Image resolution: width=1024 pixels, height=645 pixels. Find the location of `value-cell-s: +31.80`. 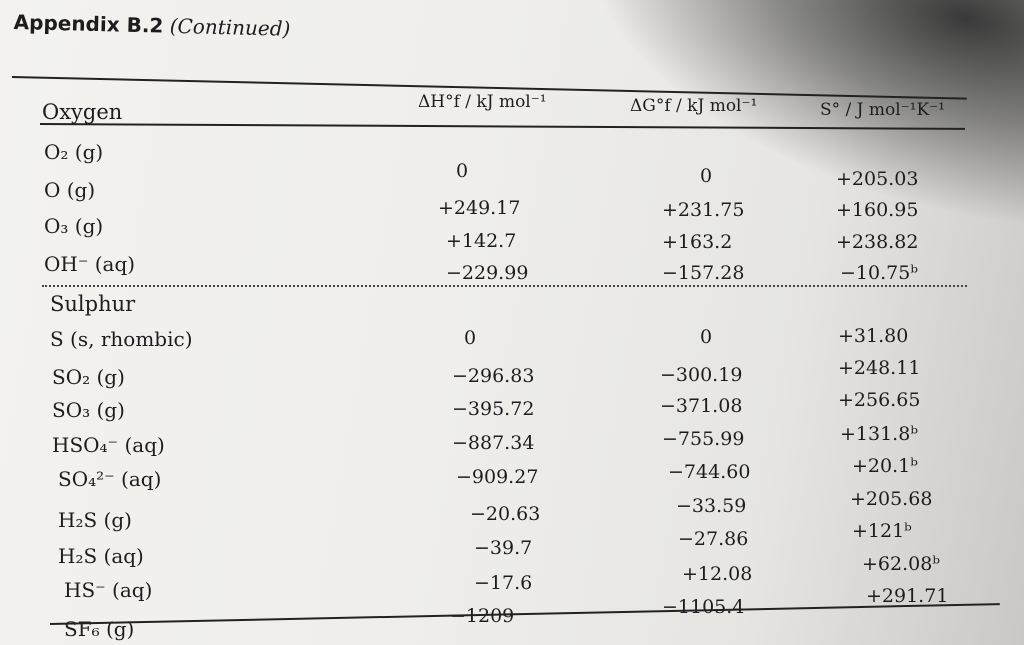

value-cell-s: +31.80 is located at coordinates (873, 336).